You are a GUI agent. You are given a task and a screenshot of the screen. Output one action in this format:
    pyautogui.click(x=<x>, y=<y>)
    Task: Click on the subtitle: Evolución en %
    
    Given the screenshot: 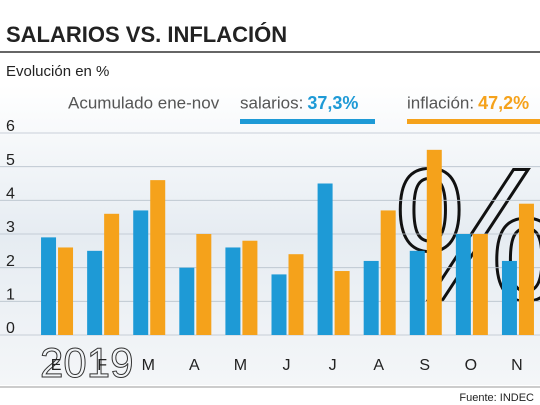 What is the action you would take?
    pyautogui.click(x=57, y=71)
    